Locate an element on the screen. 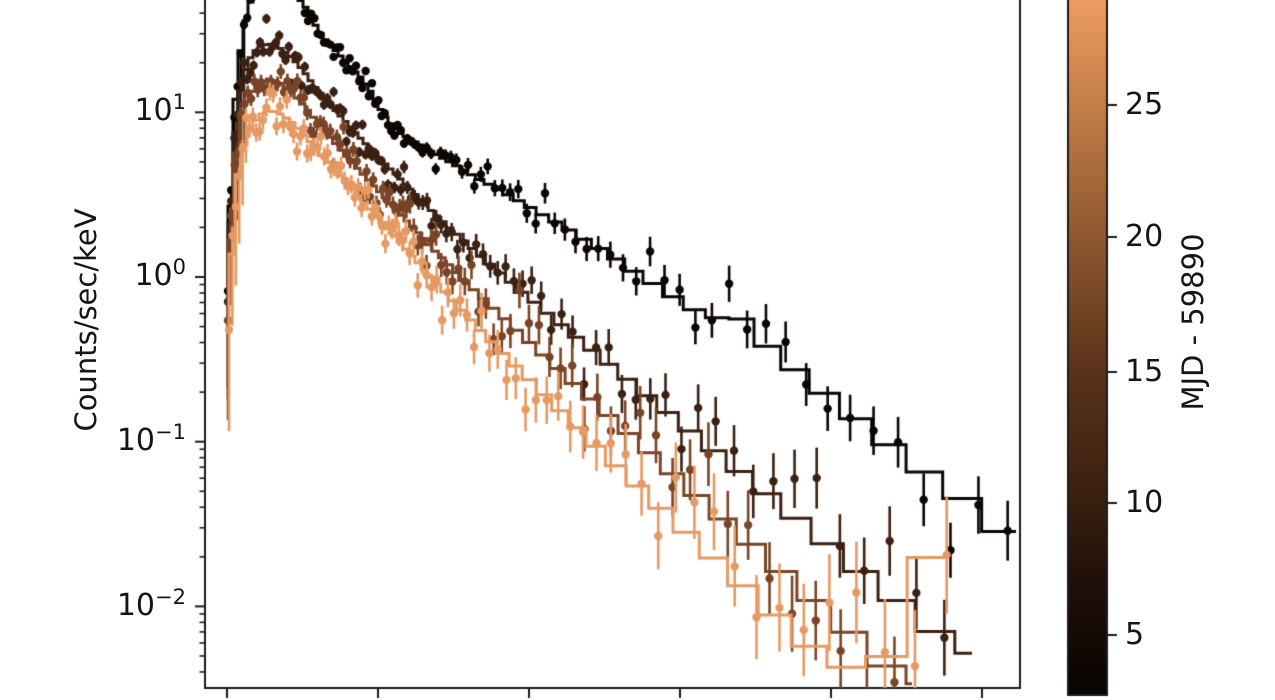 This screenshot has width=1275, height=700. colorbar-tick-label: 15 is located at coordinates (1144, 371).